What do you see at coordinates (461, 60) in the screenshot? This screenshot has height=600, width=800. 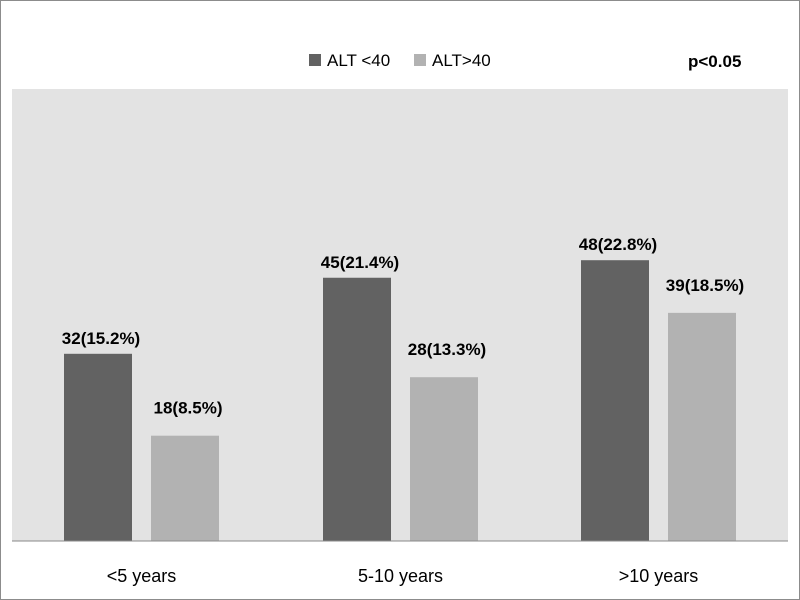 I see `legend-label-series-2: ALT>40` at bounding box center [461, 60].